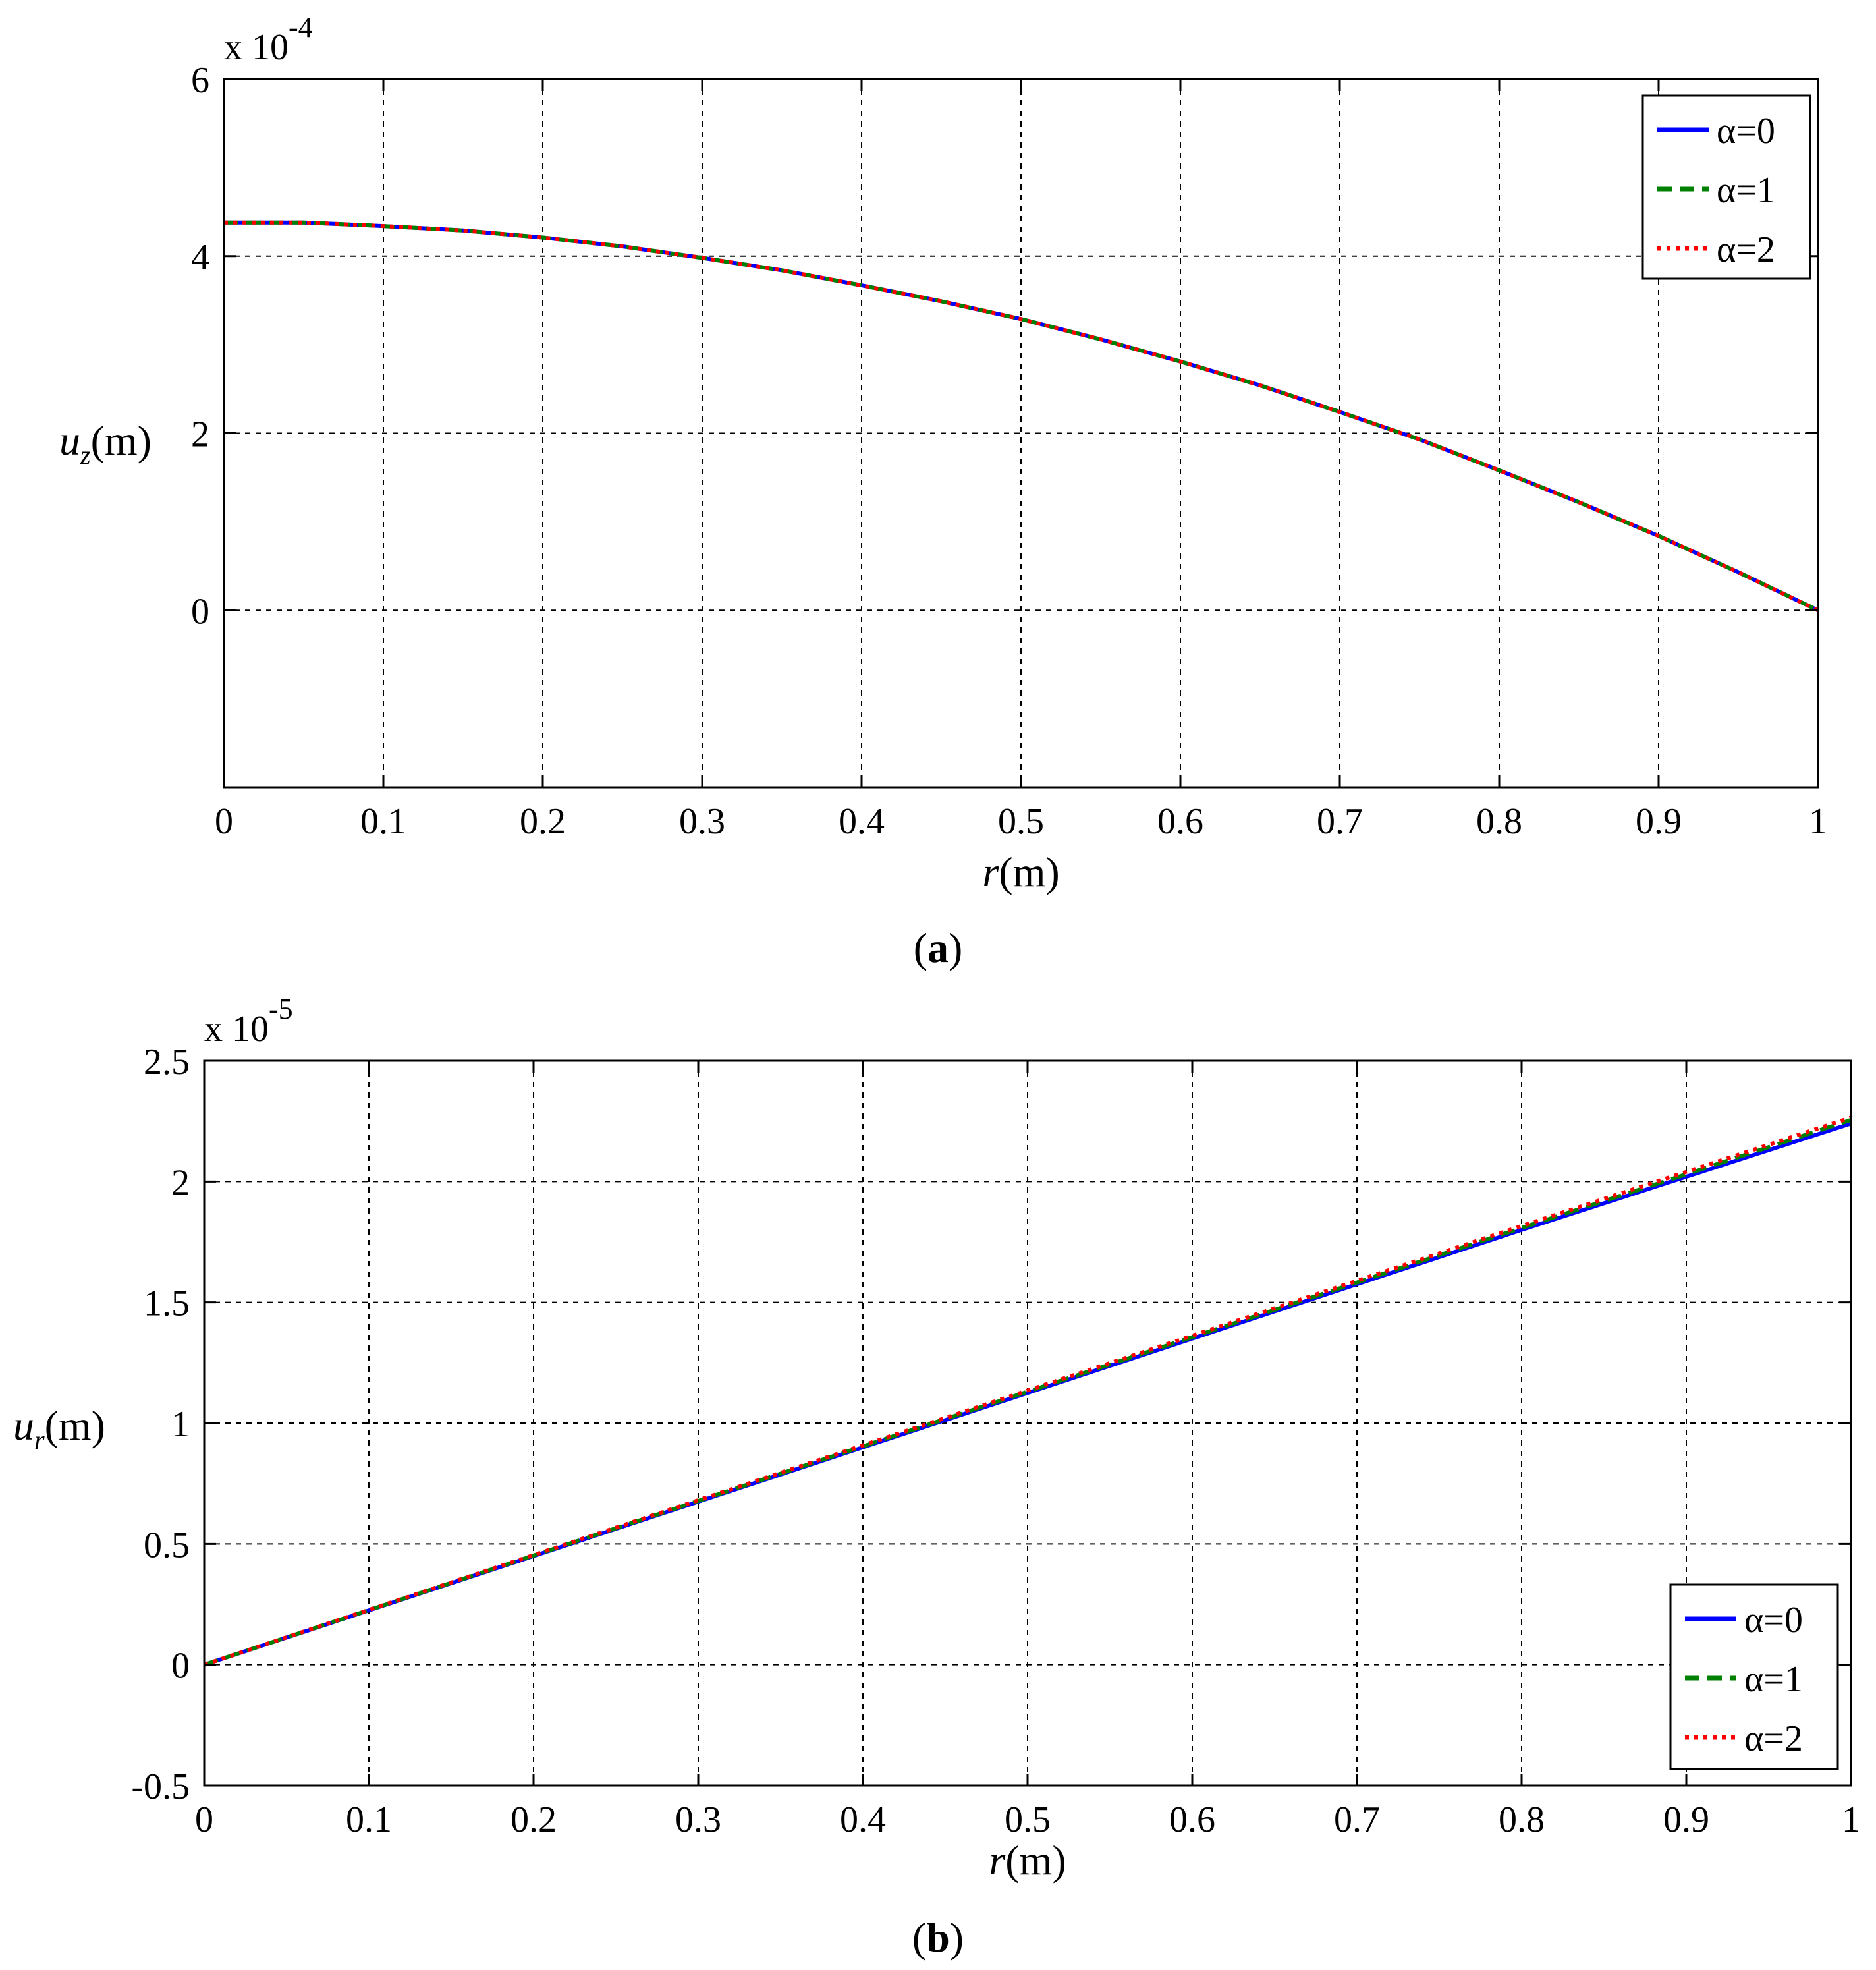 The image size is (1876, 1970). What do you see at coordinates (180, 1424) in the screenshot?
I see `y-tick-label-3: 1` at bounding box center [180, 1424].